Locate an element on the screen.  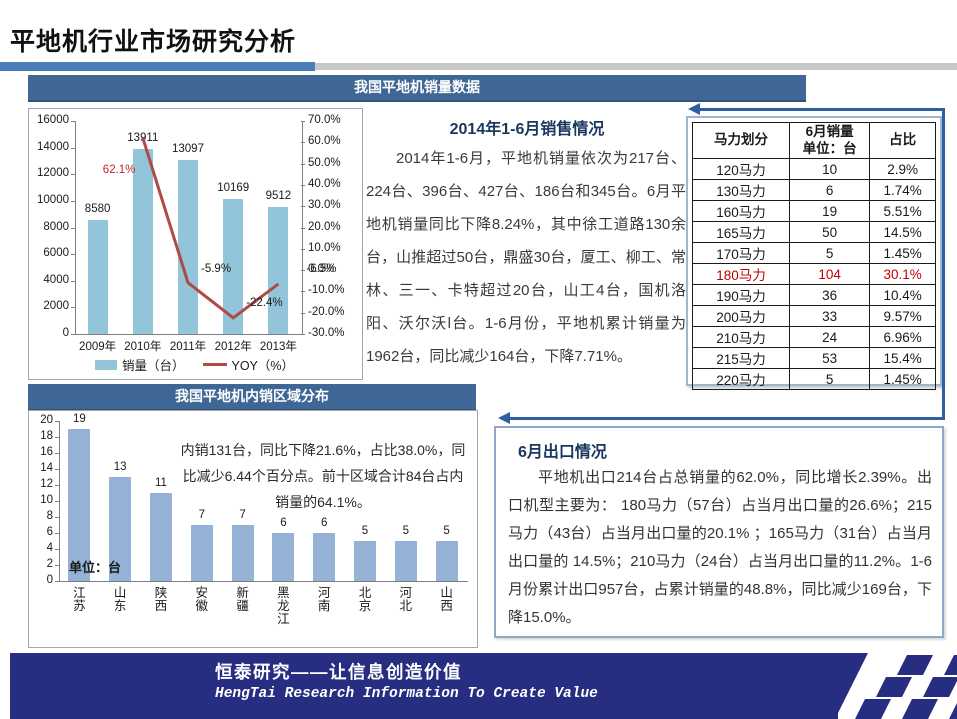
title-rule-gray is located at coordinates (636, 66).